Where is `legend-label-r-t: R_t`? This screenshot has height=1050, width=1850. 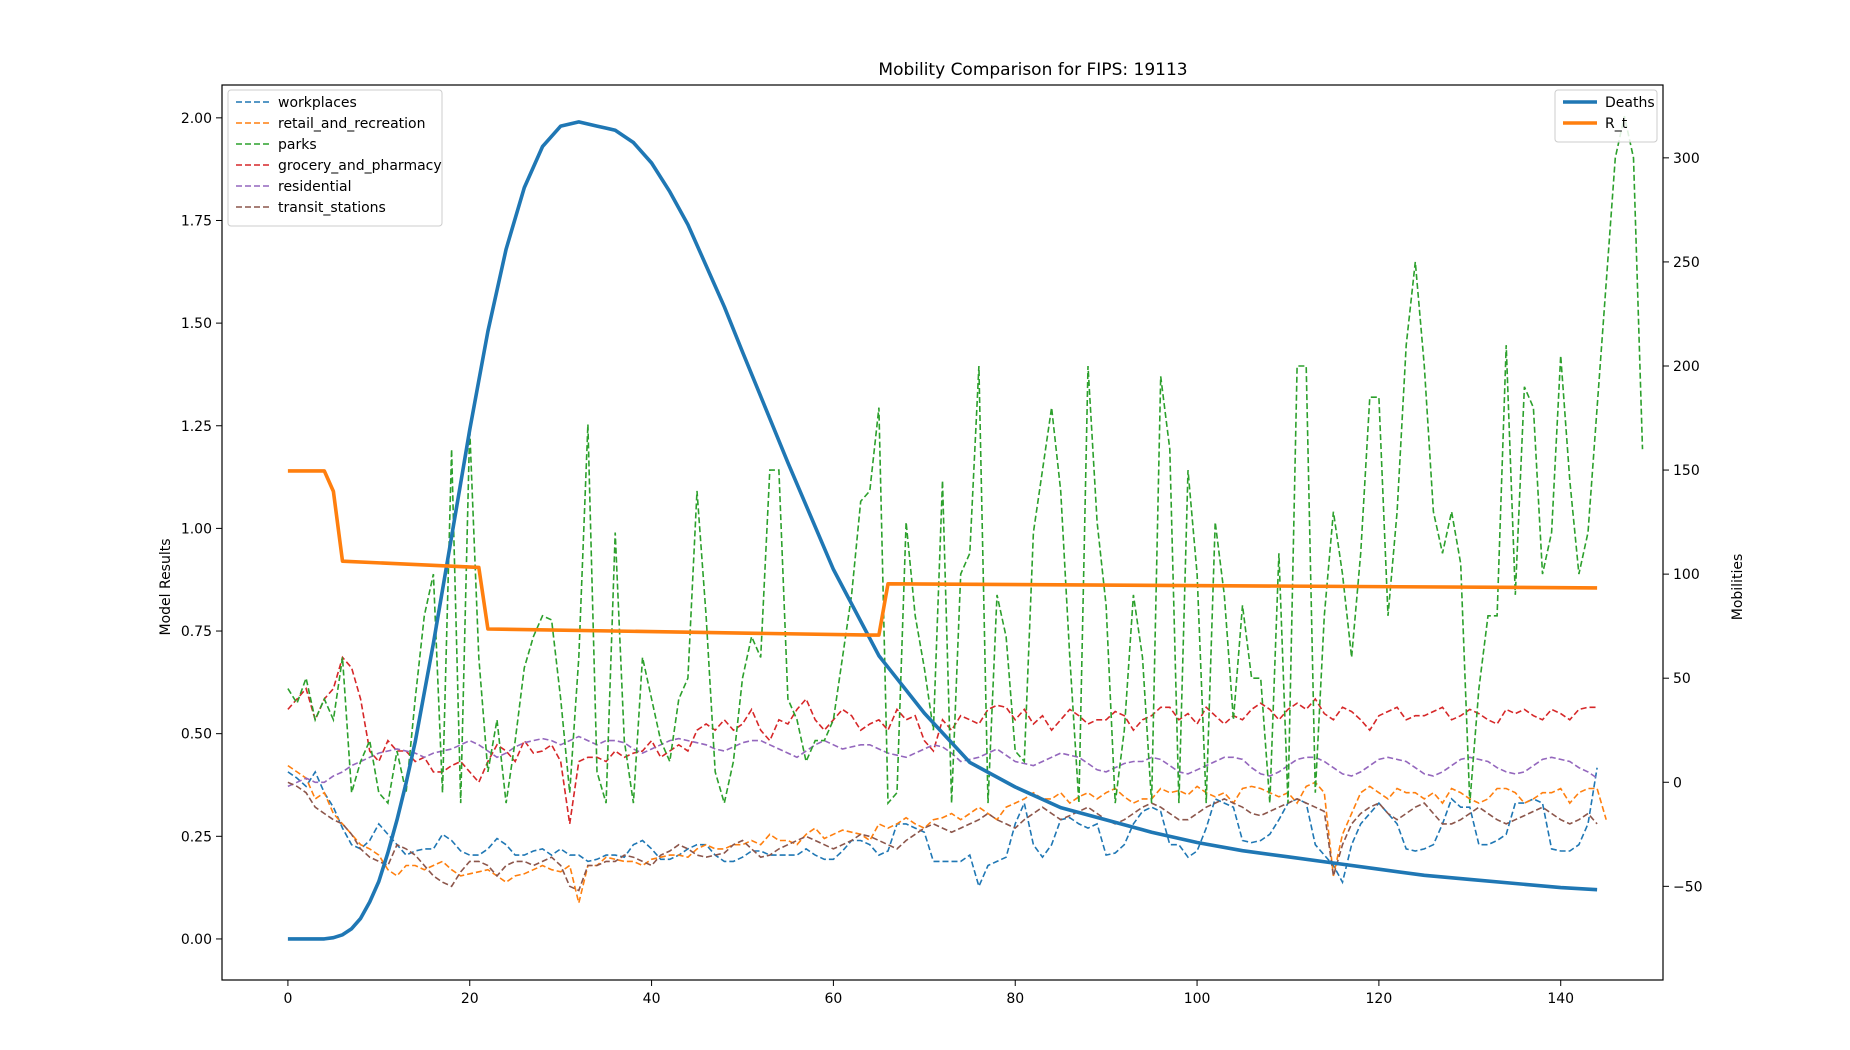 legend-label-r-t: R_t is located at coordinates (1616, 124).